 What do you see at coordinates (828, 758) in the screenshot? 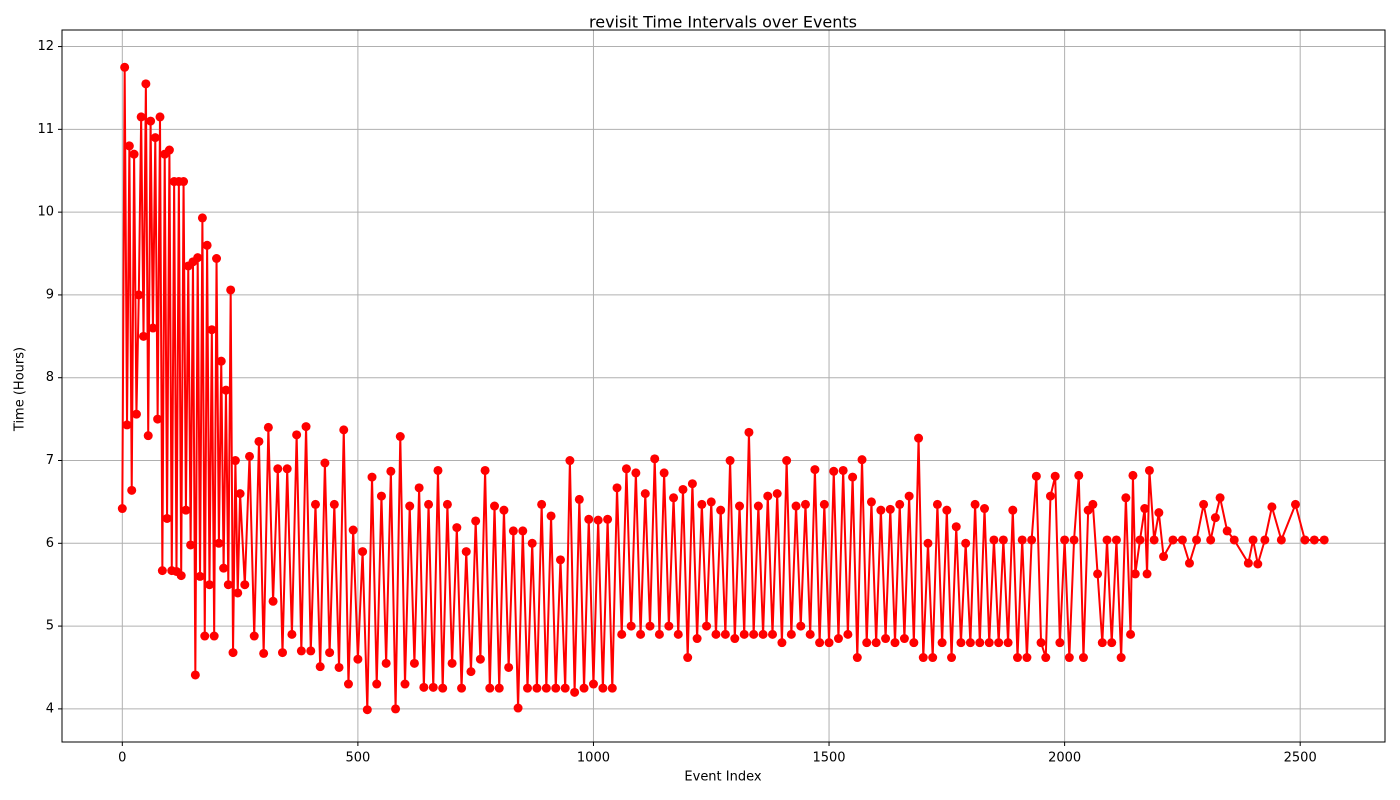
I see `x-tick-label: 1500` at bounding box center [828, 758].